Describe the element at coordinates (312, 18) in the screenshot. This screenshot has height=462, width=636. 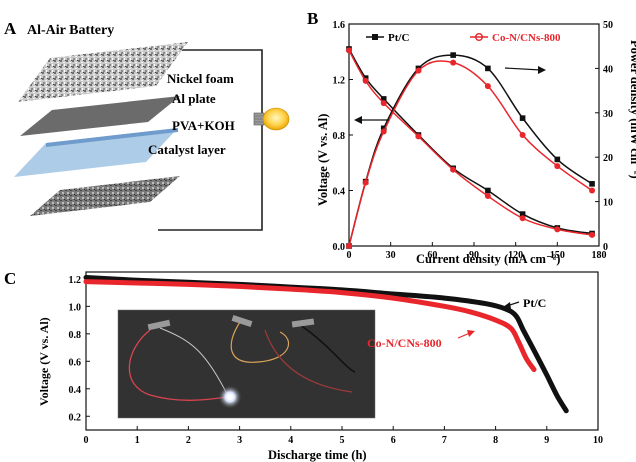
I see `panel-b-letter: B` at that location.